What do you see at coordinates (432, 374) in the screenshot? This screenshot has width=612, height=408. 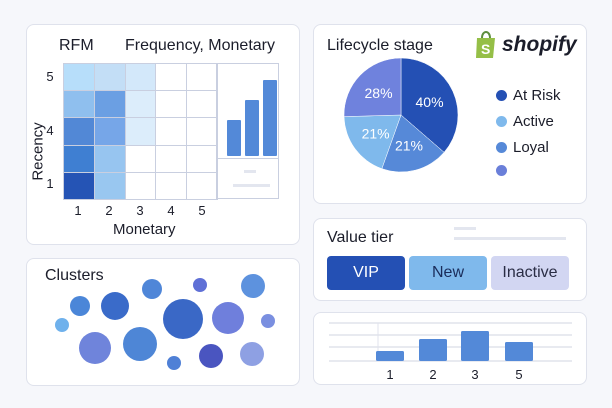 I see `bar-label: 2` at bounding box center [432, 374].